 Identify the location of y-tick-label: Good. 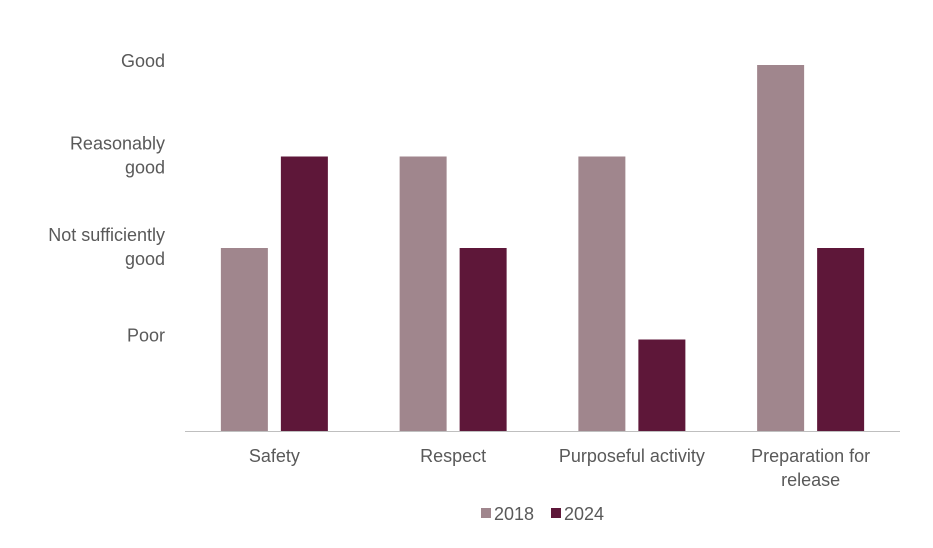
(143, 61).